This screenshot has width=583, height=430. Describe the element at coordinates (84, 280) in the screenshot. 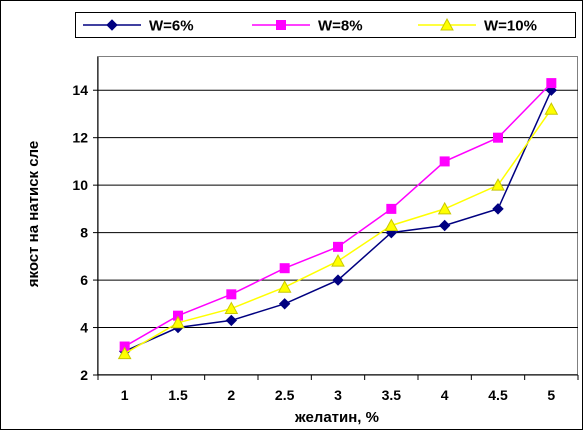

I see `y-tick-label: 6` at that location.